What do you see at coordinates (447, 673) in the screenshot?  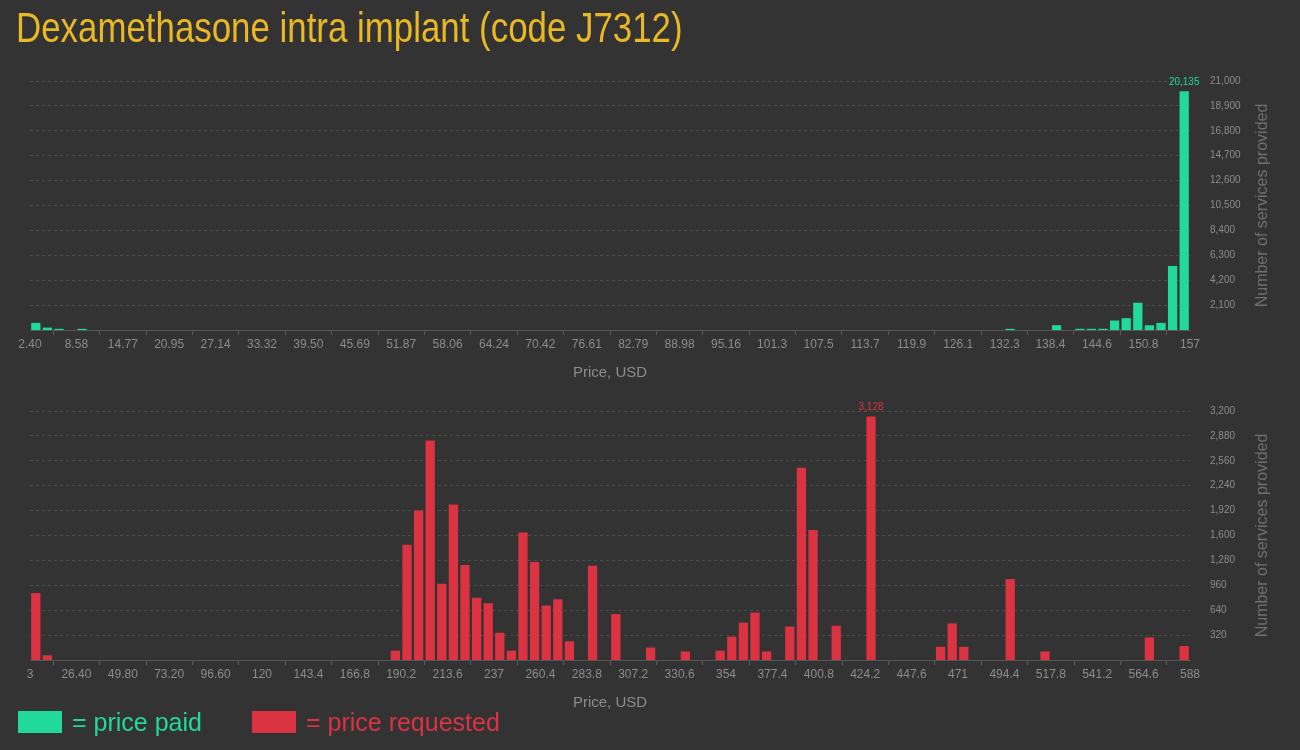 I see `x-tick-label: 213.6` at bounding box center [447, 673].